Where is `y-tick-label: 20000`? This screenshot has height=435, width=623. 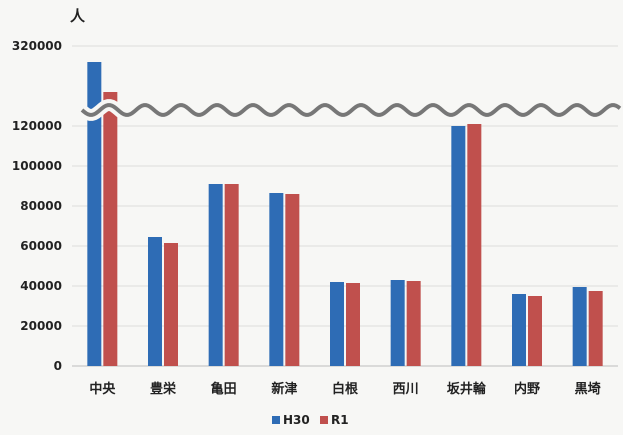 y-tick-label: 20000 is located at coordinates (41, 326).